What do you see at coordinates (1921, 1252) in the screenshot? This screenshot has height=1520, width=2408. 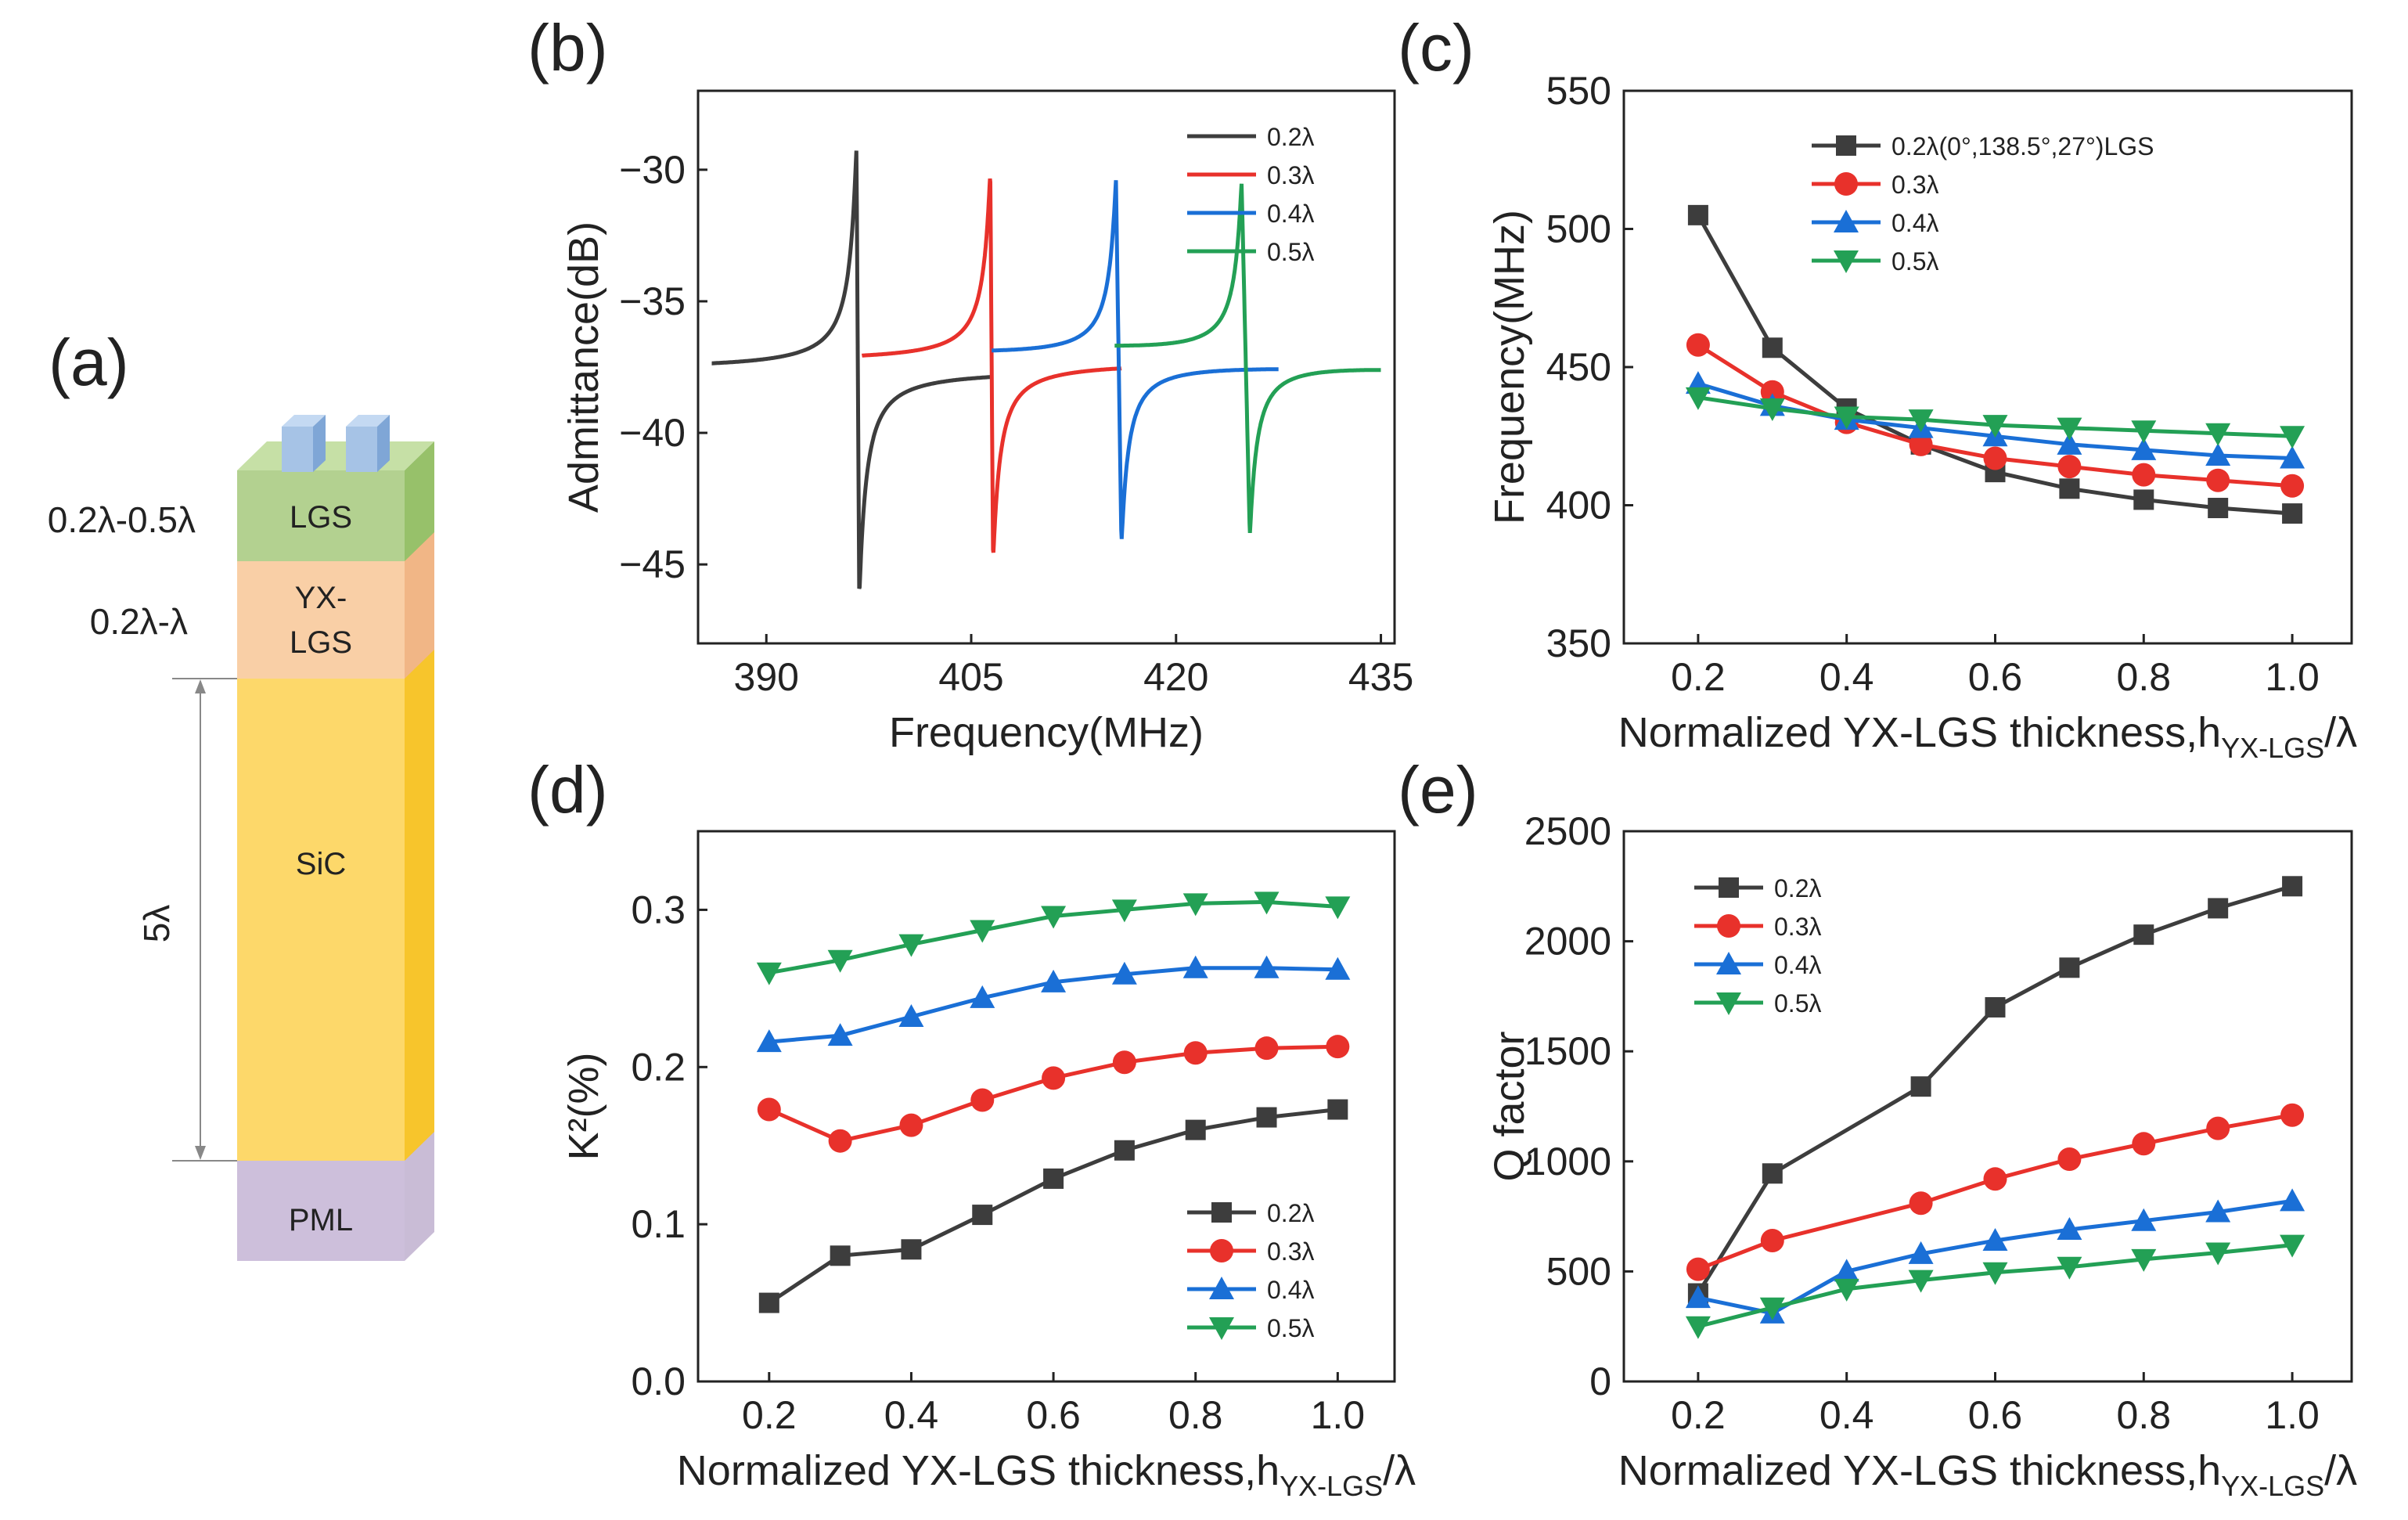 I see `data-point-0.4λ-0.5` at bounding box center [1921, 1252].